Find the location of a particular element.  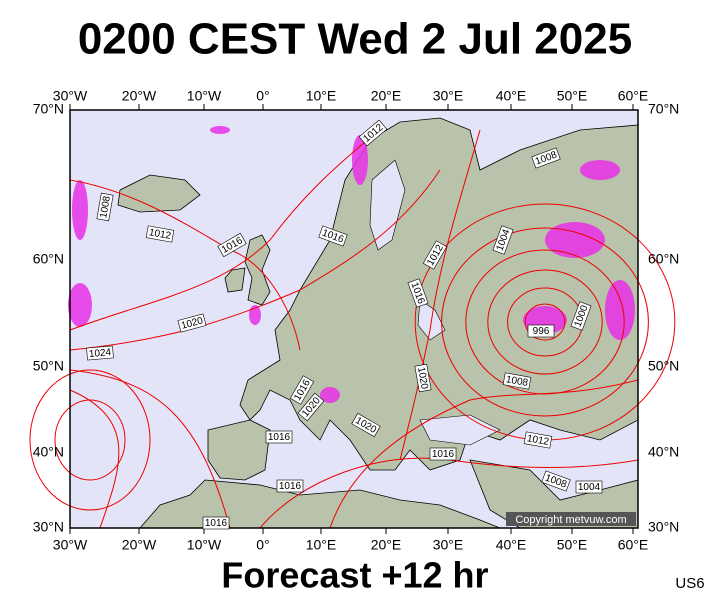

copyright-box is located at coordinates (571, 519).